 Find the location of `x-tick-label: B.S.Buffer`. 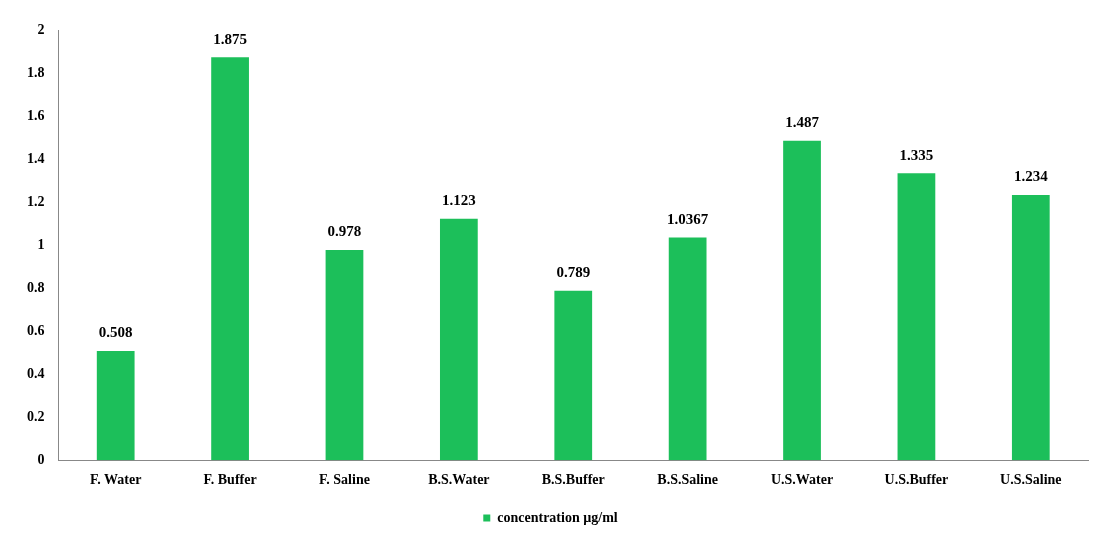

x-tick-label: B.S.Buffer is located at coordinates (573, 480).